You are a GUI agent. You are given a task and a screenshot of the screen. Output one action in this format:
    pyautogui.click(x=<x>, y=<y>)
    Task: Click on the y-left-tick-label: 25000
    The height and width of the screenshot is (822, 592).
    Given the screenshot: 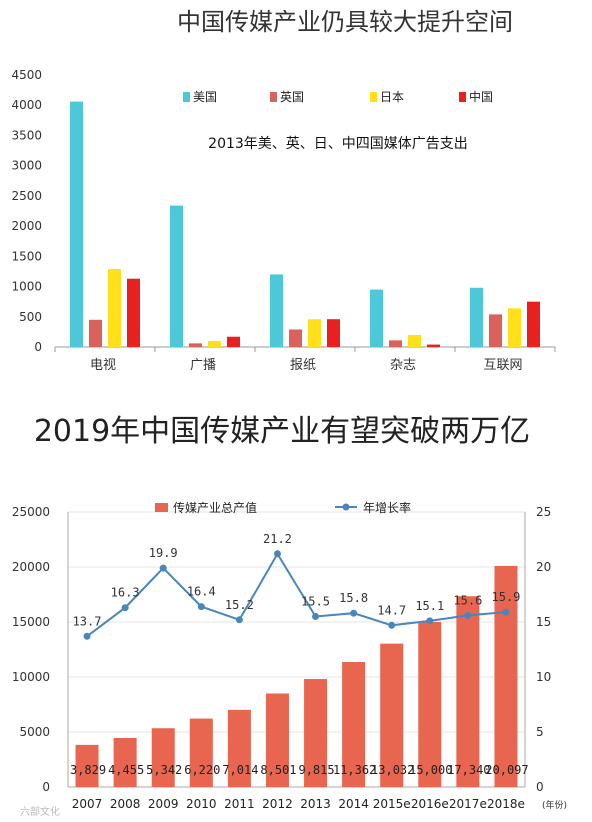 What is the action you would take?
    pyautogui.click(x=31, y=512)
    